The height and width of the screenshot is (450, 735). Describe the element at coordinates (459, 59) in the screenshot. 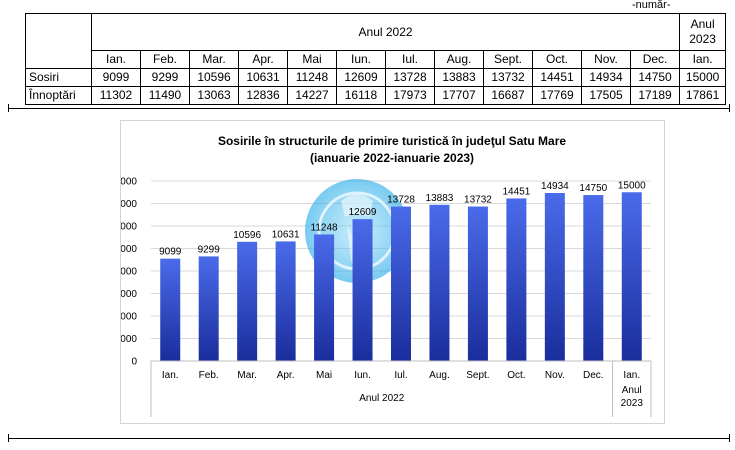

I see `month-header: Aug.` at that location.